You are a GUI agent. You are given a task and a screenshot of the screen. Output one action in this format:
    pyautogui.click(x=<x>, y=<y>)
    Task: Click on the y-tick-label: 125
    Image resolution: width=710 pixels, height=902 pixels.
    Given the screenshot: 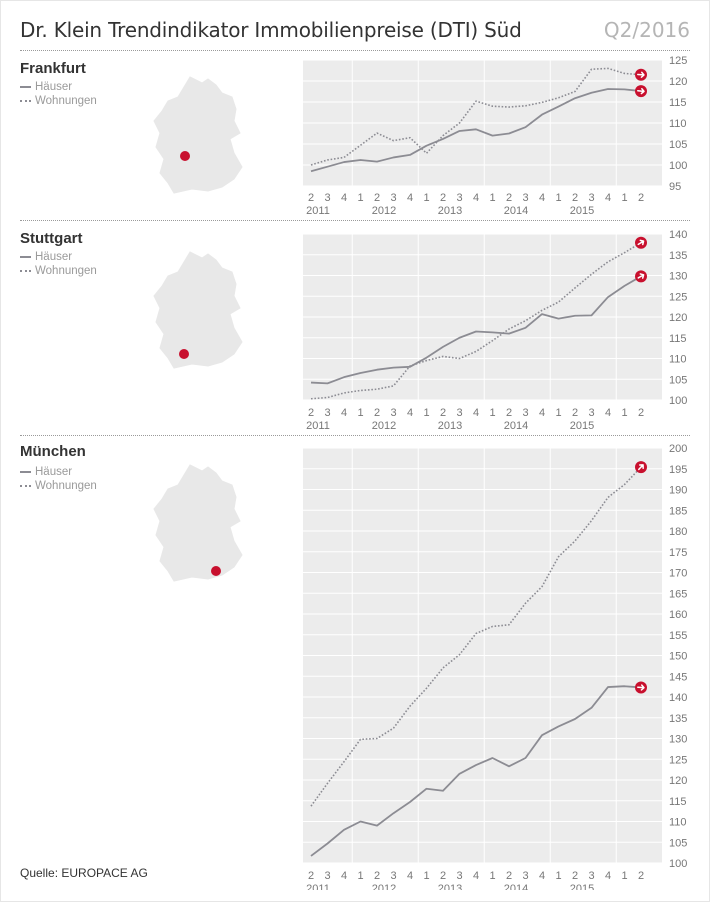 What is the action you would take?
    pyautogui.click(x=678, y=760)
    